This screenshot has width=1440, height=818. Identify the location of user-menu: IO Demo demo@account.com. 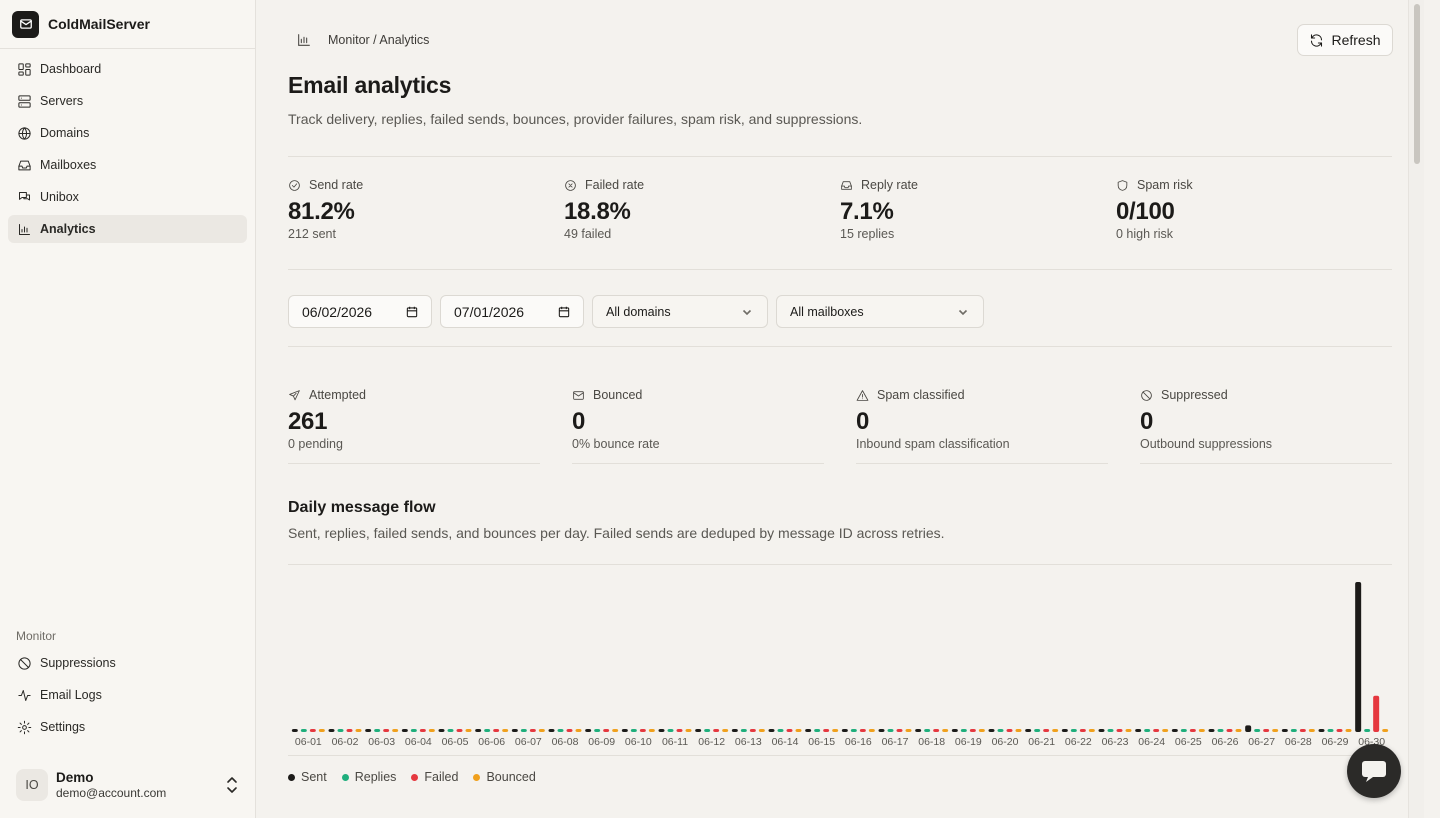
(127, 785).